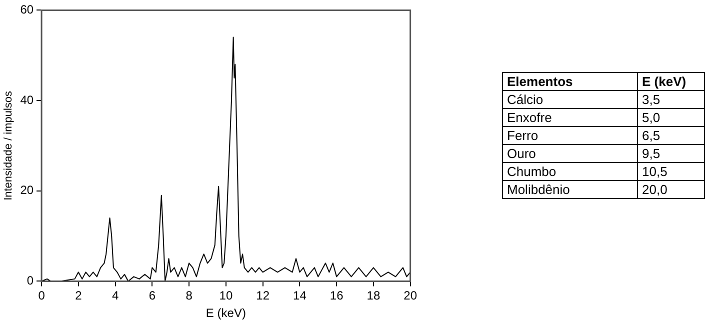 This screenshot has width=712, height=321. What do you see at coordinates (570, 81) in the screenshot?
I see `text: Elementos` at bounding box center [570, 81].